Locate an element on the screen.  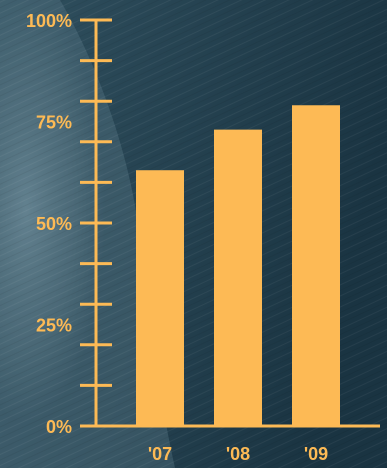
y-tick-label: 25% is located at coordinates (54, 326).